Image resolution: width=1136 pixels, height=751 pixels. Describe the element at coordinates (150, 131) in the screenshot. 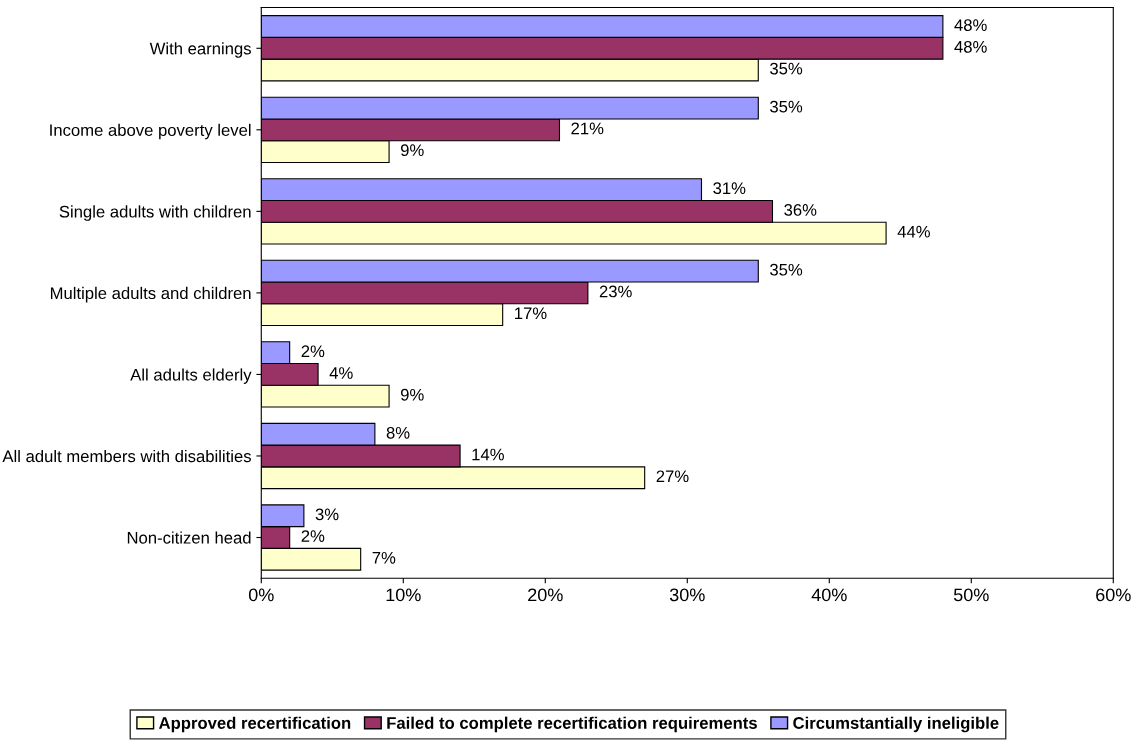

I see `y-tick-label: Income above poverty level` at that location.